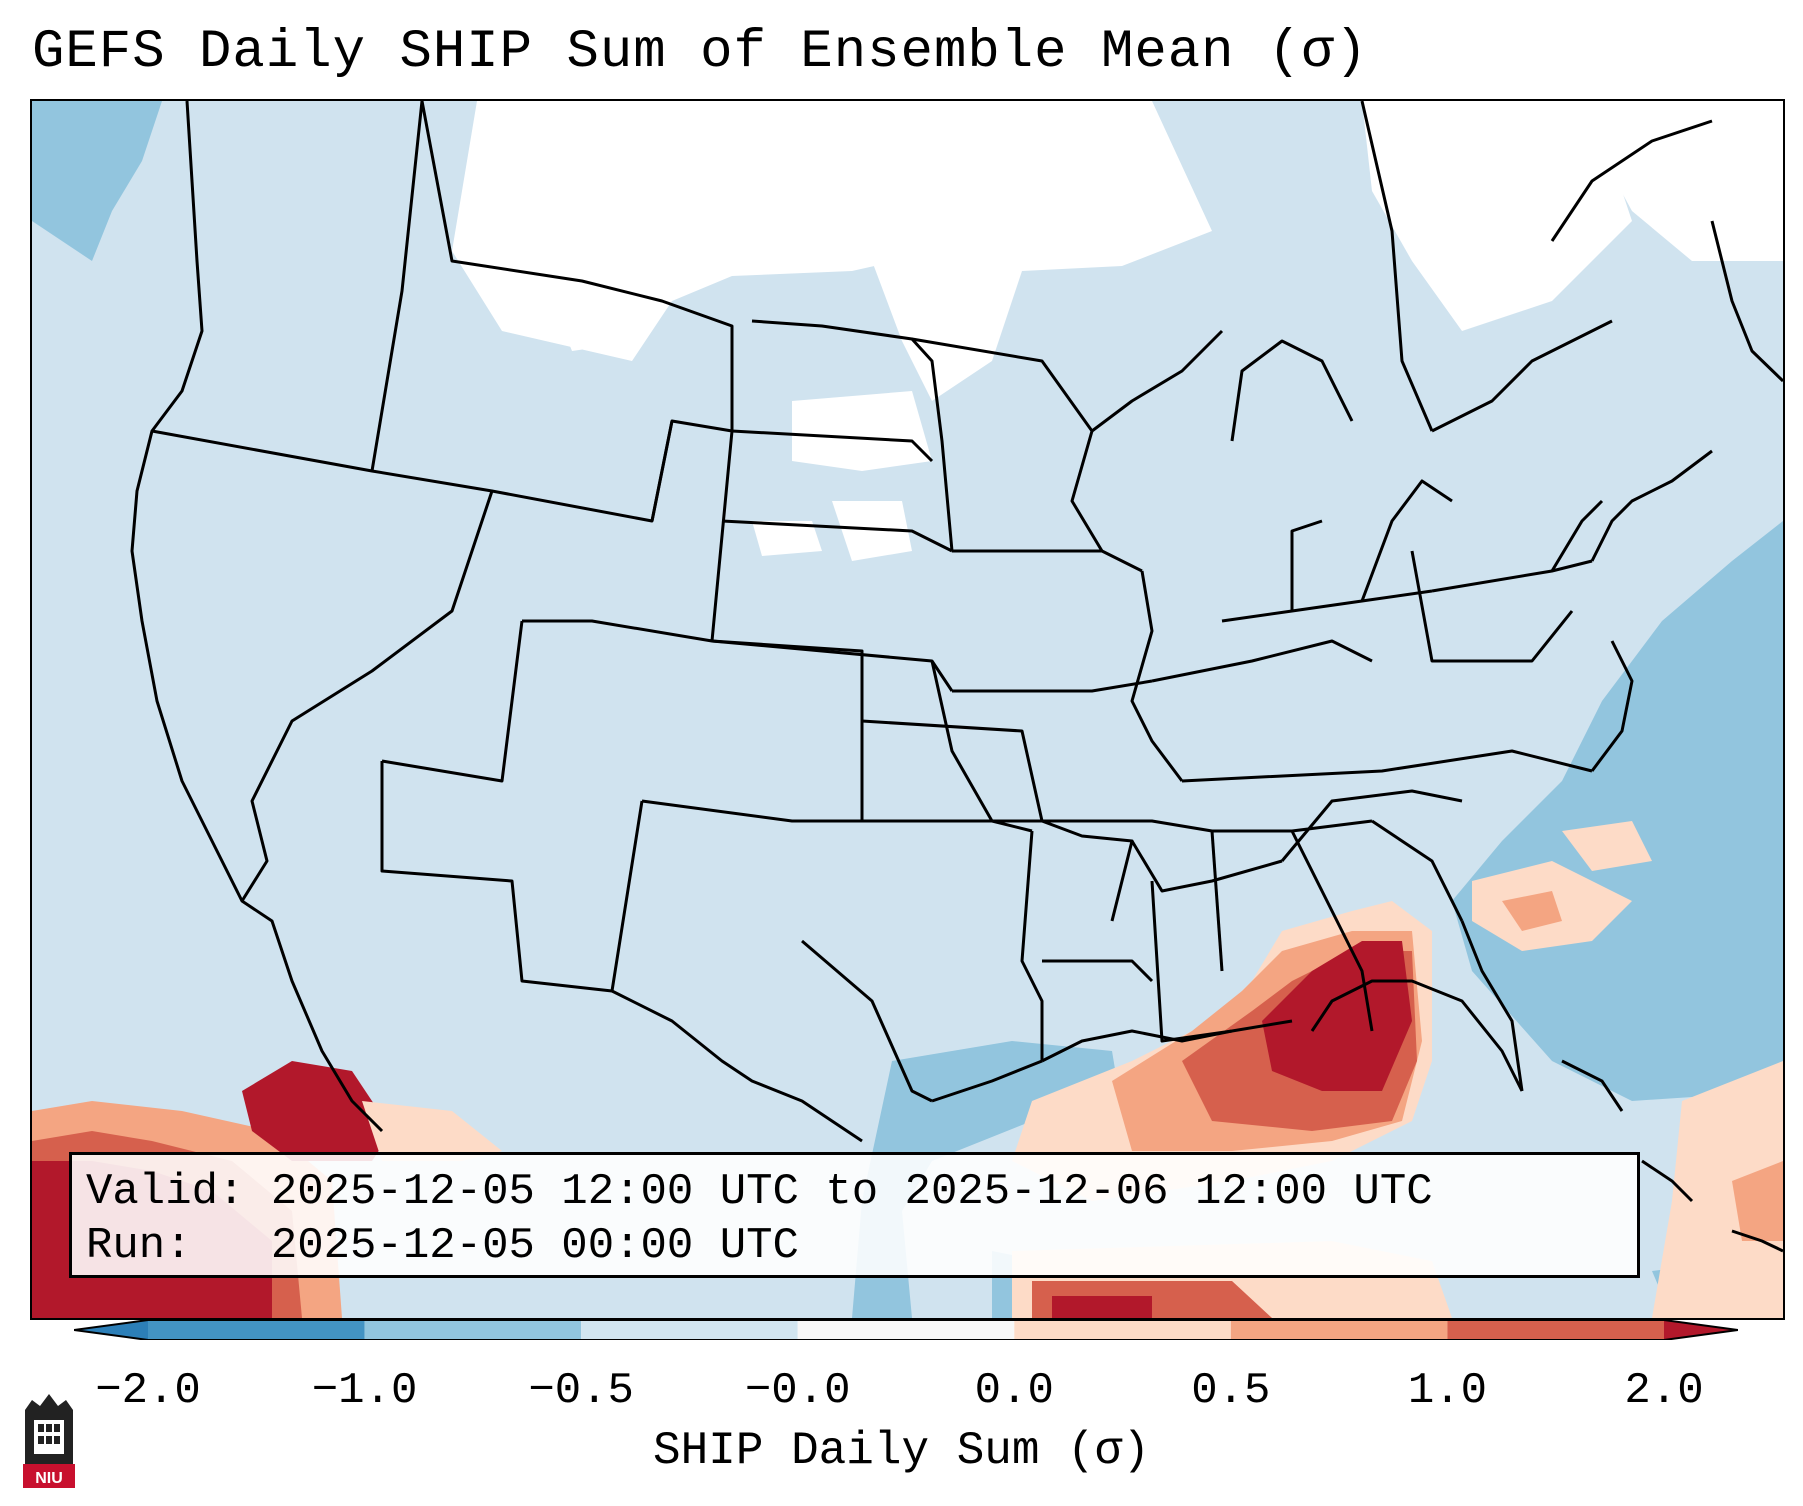 The height and width of the screenshot is (1506, 1803). I want to click on colorbar-tick-label: 1.0, so click(1447, 1391).